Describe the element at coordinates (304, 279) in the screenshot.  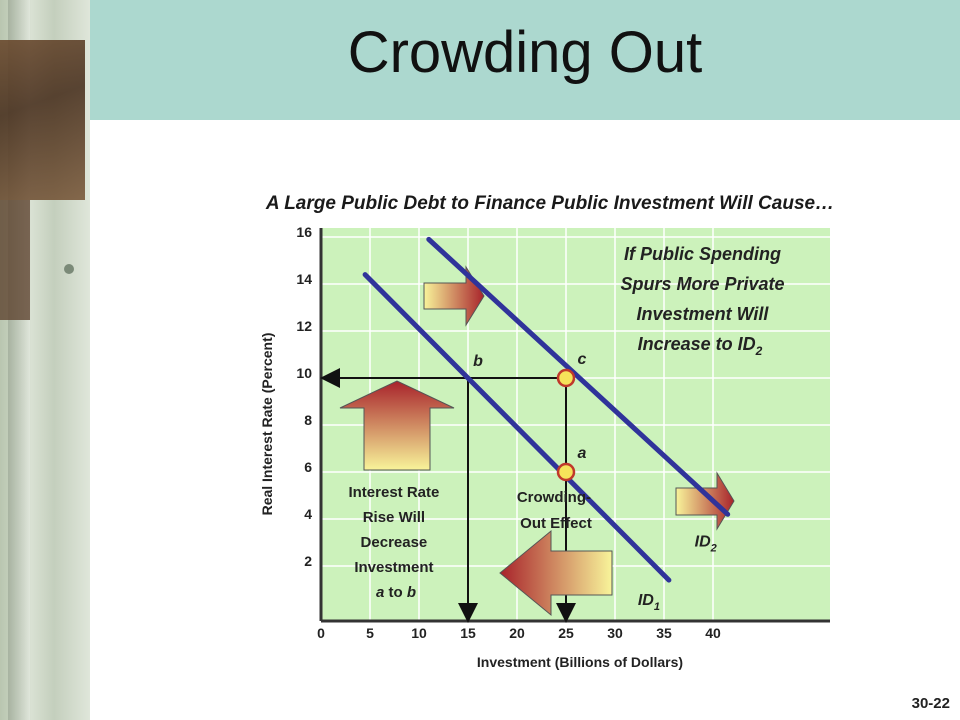
I see `y-tick-label: 14` at that location.